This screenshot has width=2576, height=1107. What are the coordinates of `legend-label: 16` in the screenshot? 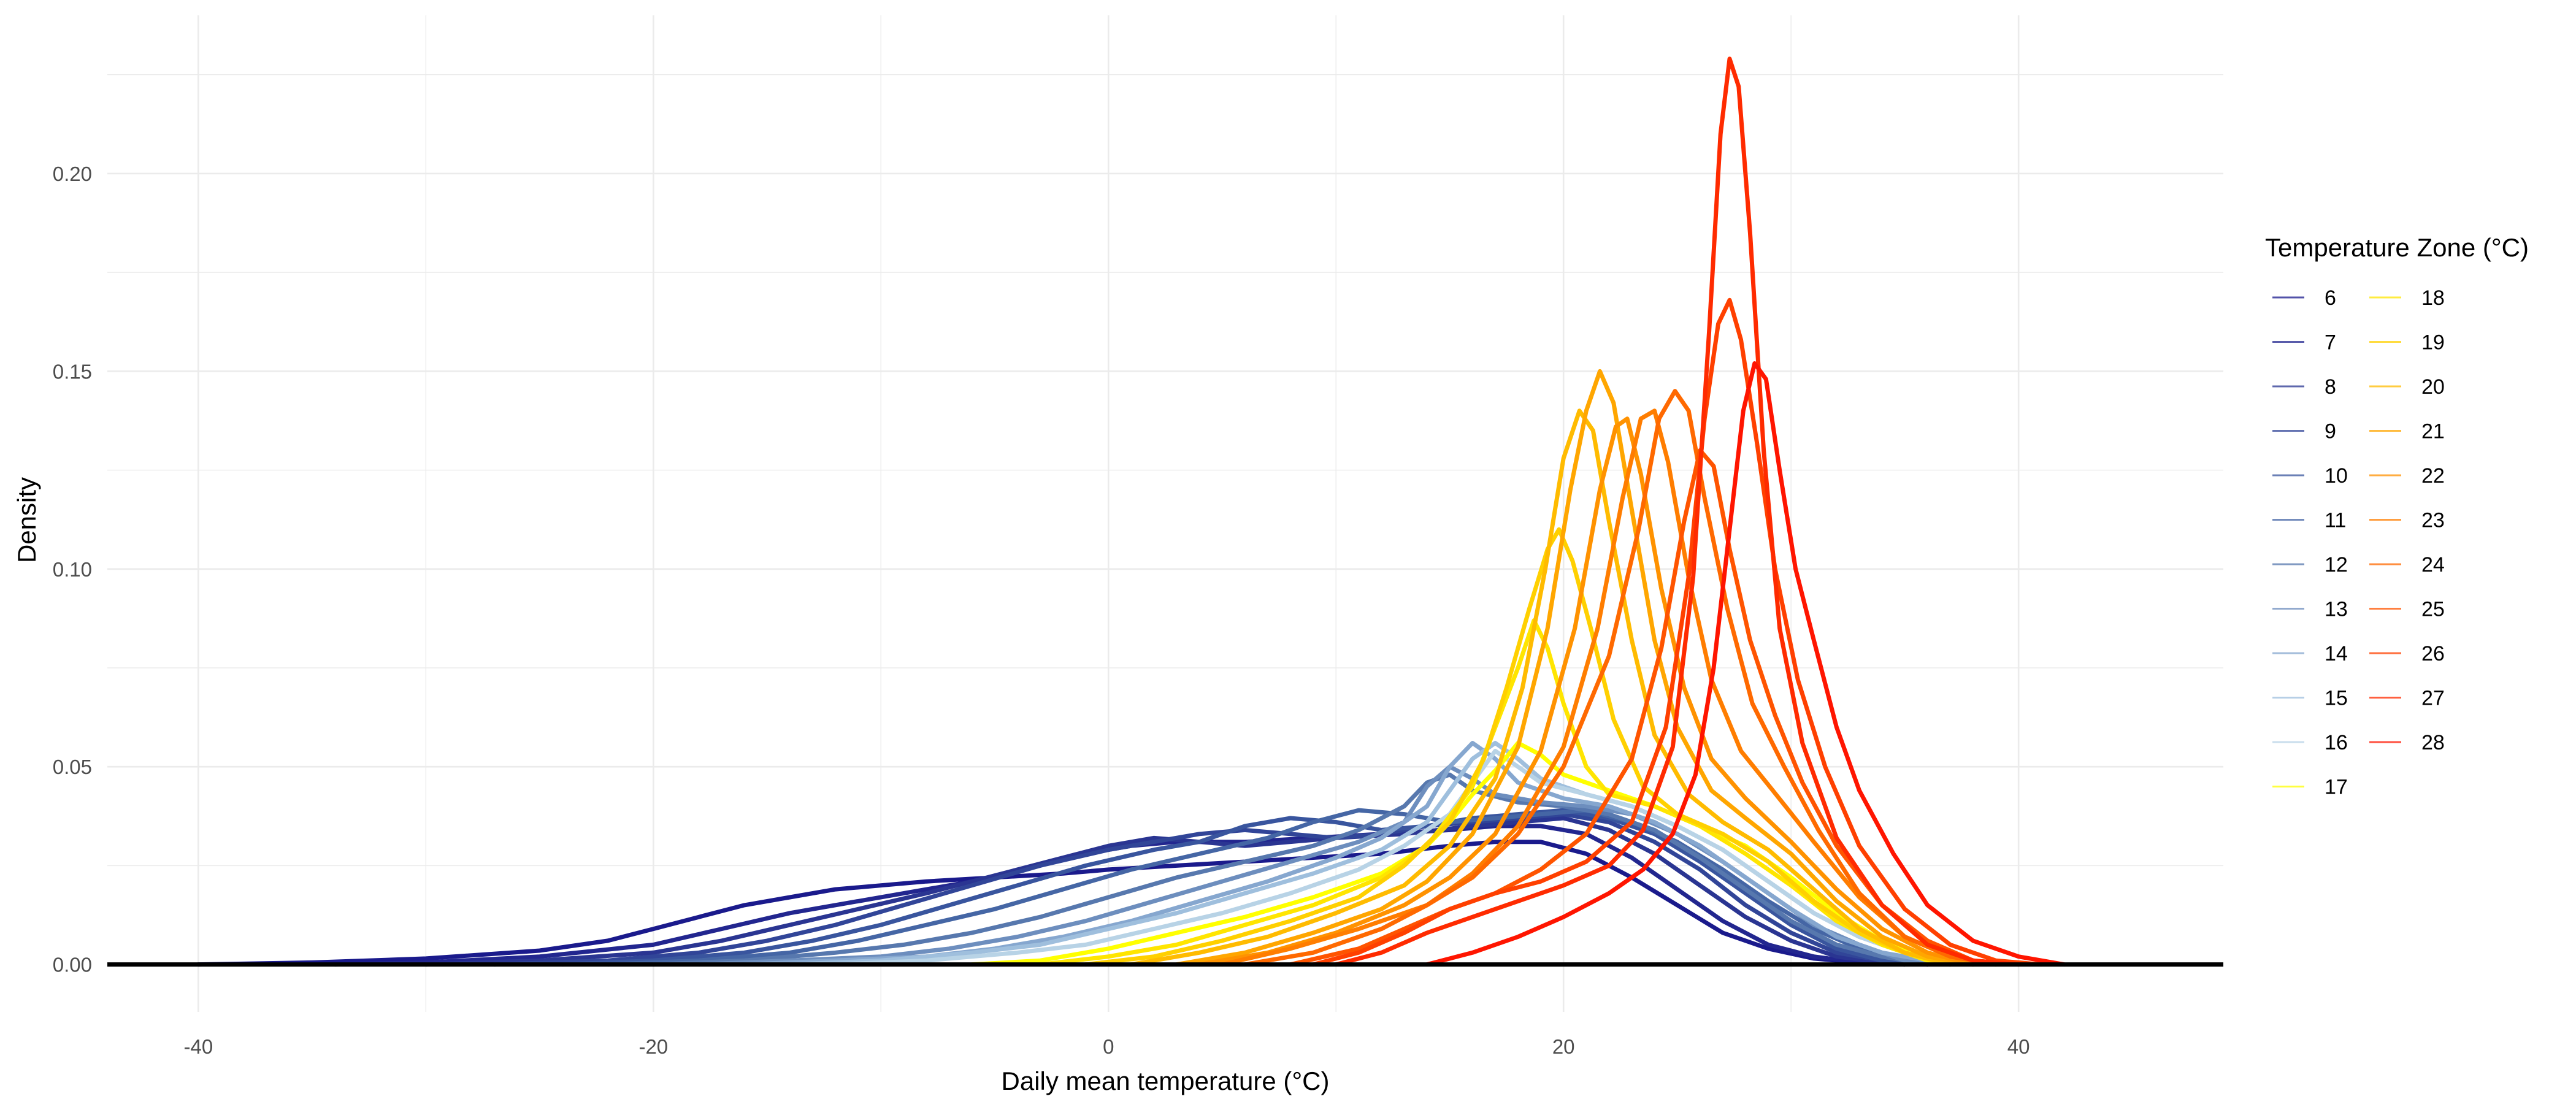 It's located at (2336, 742).